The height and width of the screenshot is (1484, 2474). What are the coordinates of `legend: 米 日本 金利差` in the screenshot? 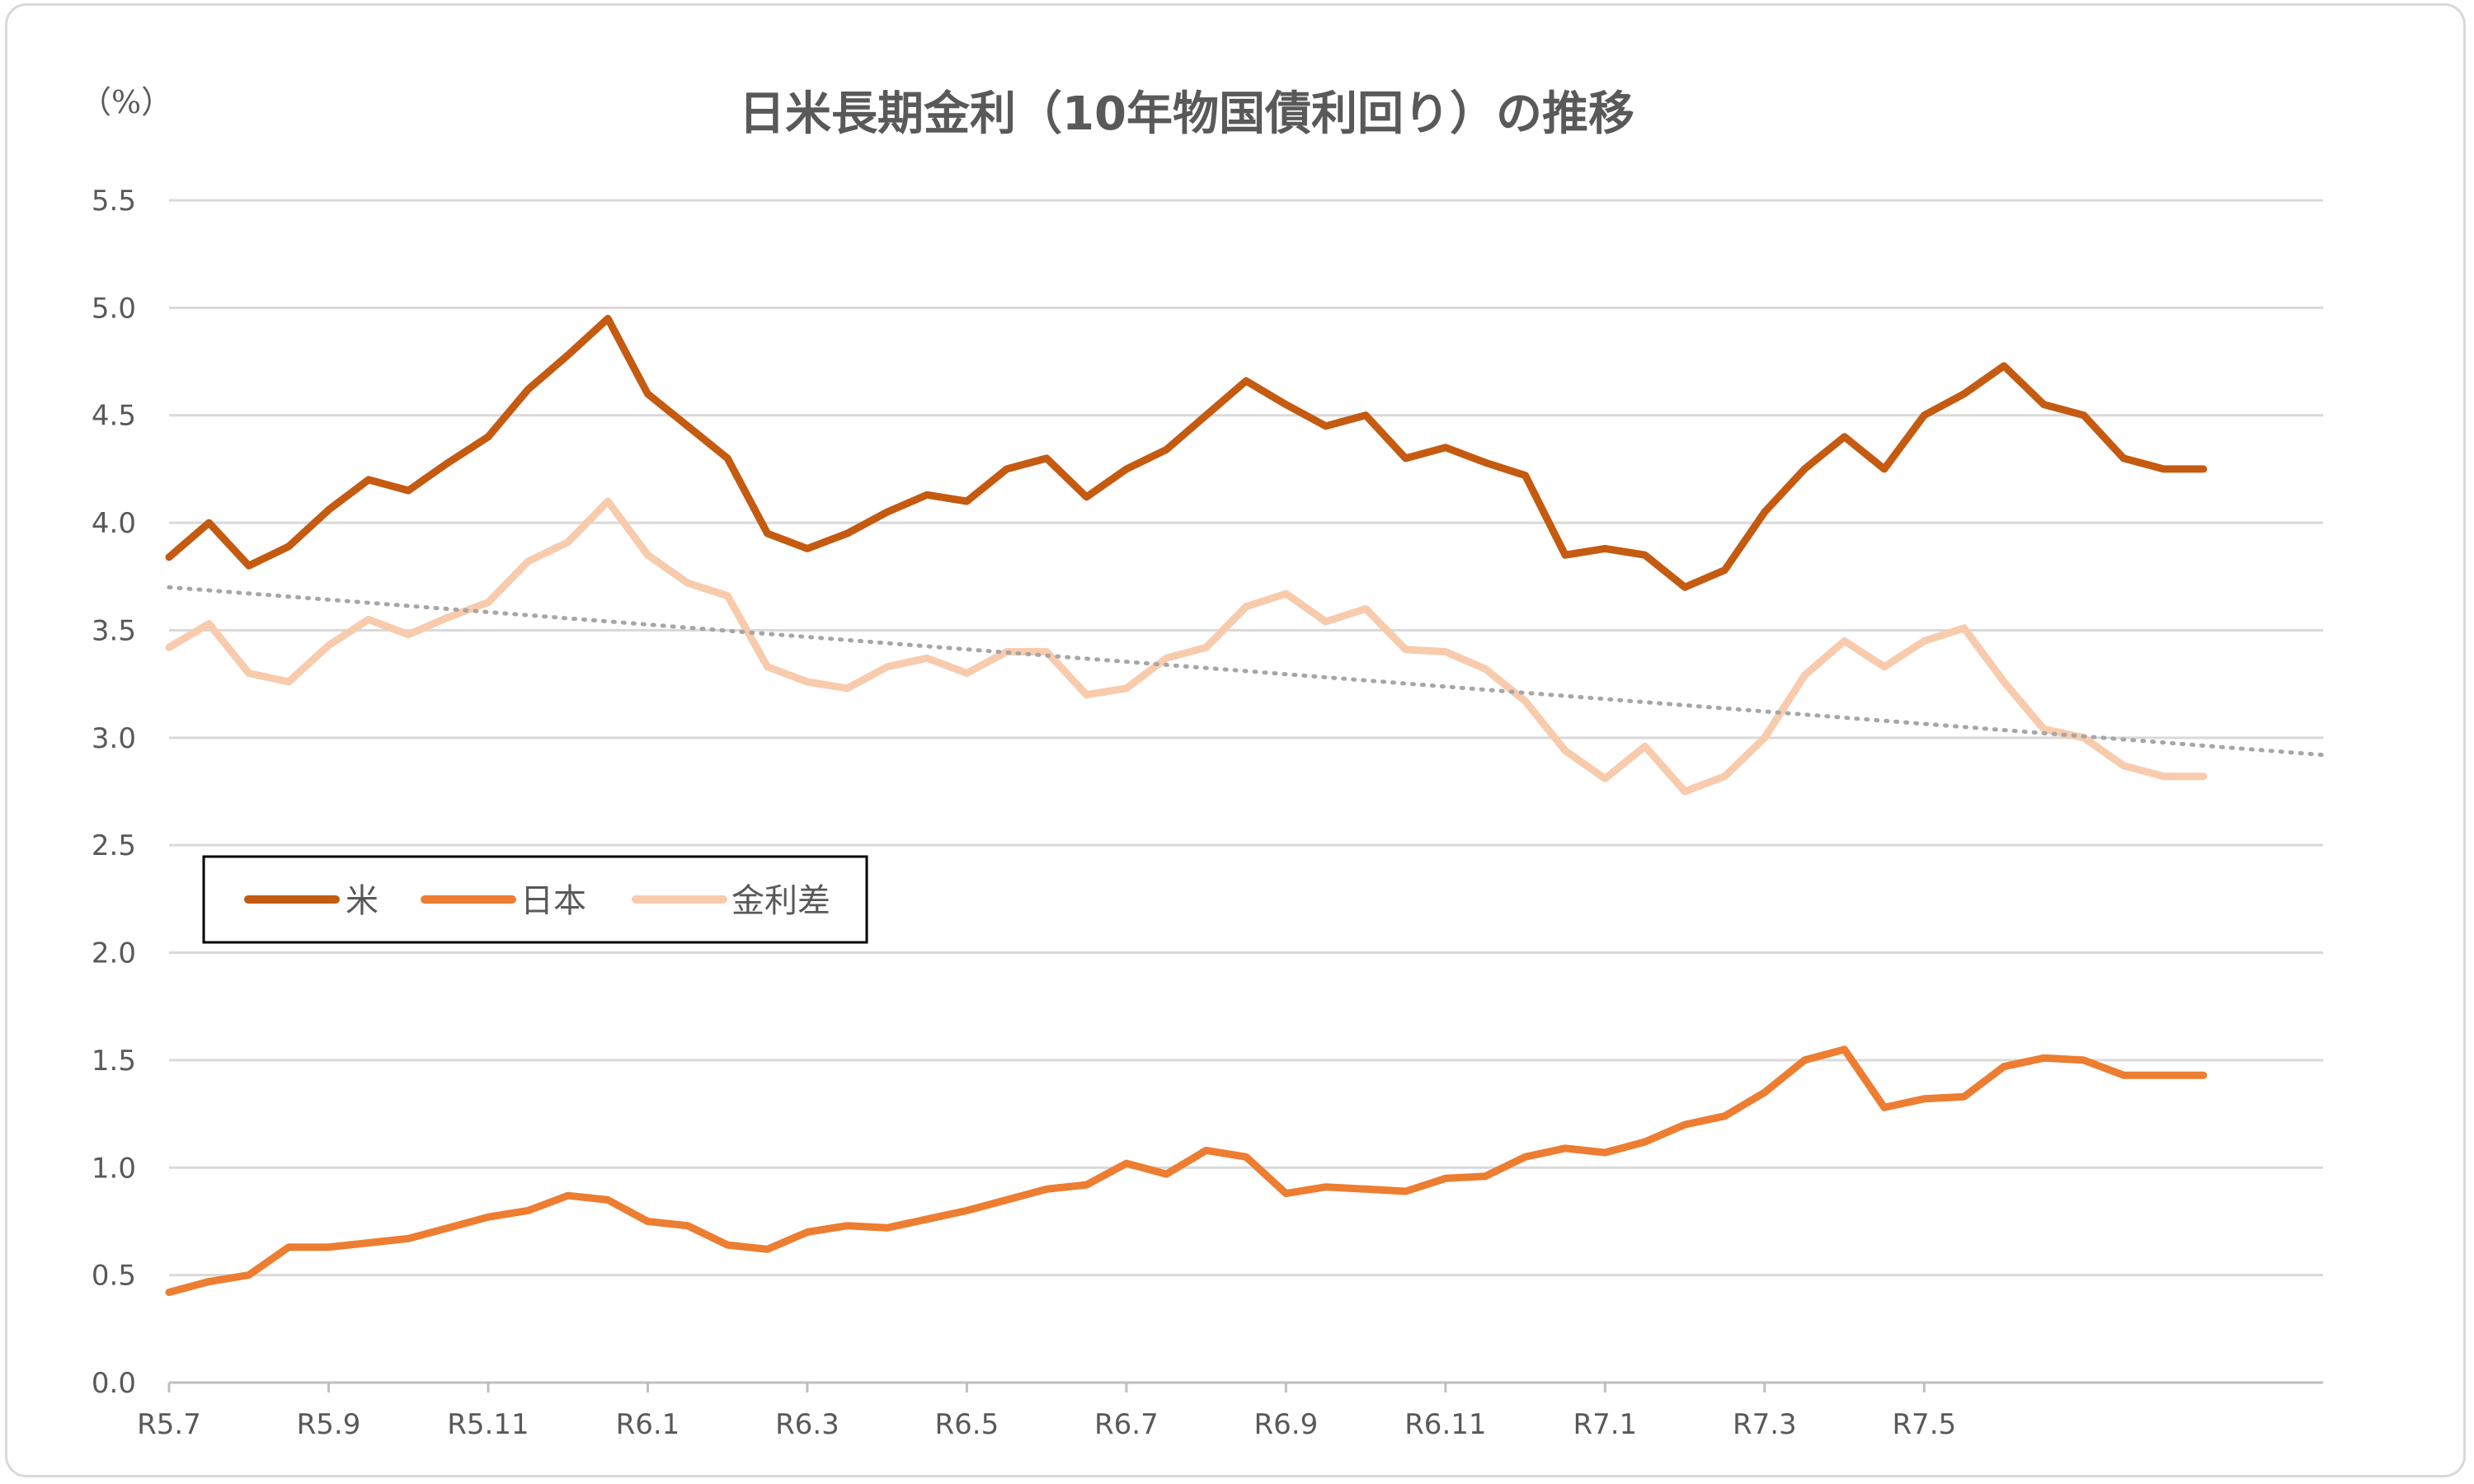 It's located at (535, 899).